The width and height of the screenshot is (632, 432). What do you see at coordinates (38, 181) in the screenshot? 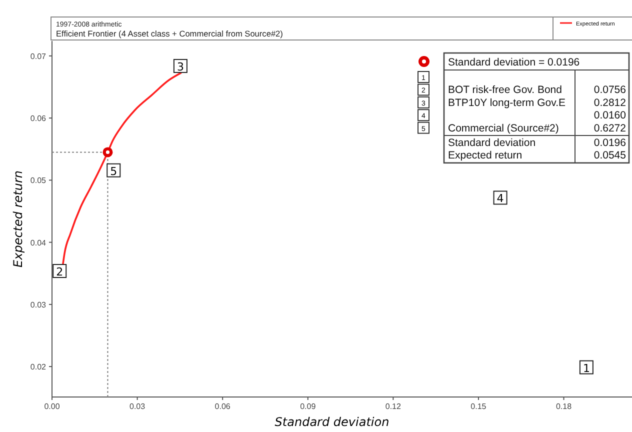
I see `y-tick-label: 0.05` at bounding box center [38, 181].